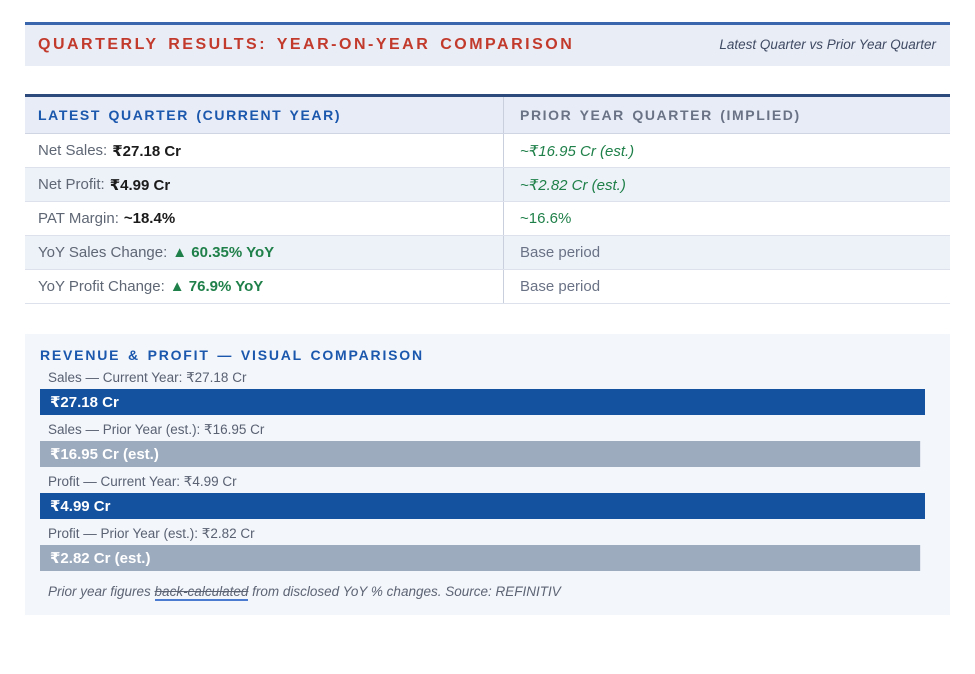  I want to click on bar-value-text: ₹2.82 Cr (est.), so click(100, 558).